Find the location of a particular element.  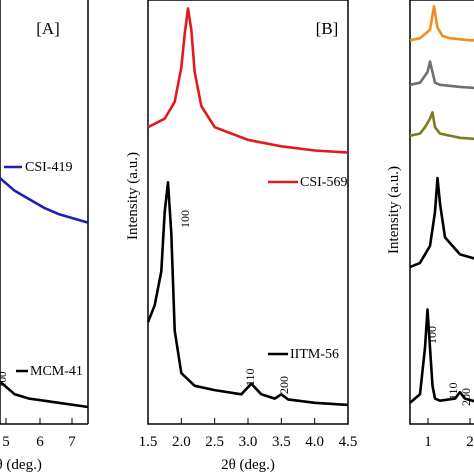

panel-c-peak-labels: 100 110 200 is located at coordinates (449, 366).